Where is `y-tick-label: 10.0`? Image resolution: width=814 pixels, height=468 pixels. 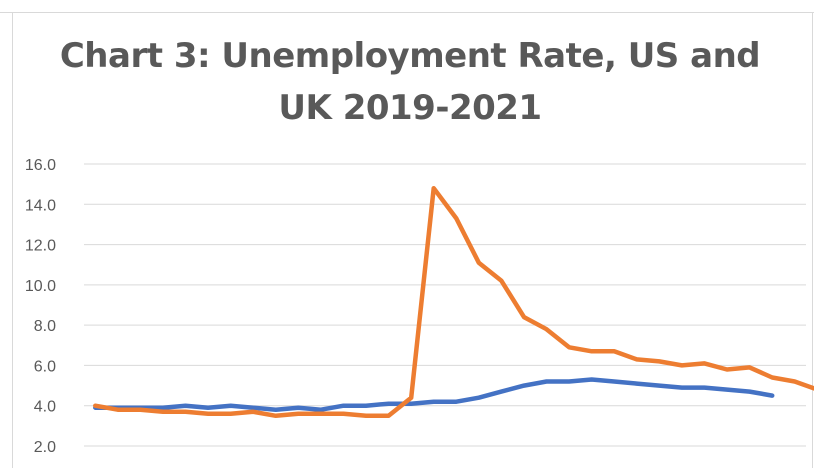
y-tick-label: 10.0 is located at coordinates (40, 286).